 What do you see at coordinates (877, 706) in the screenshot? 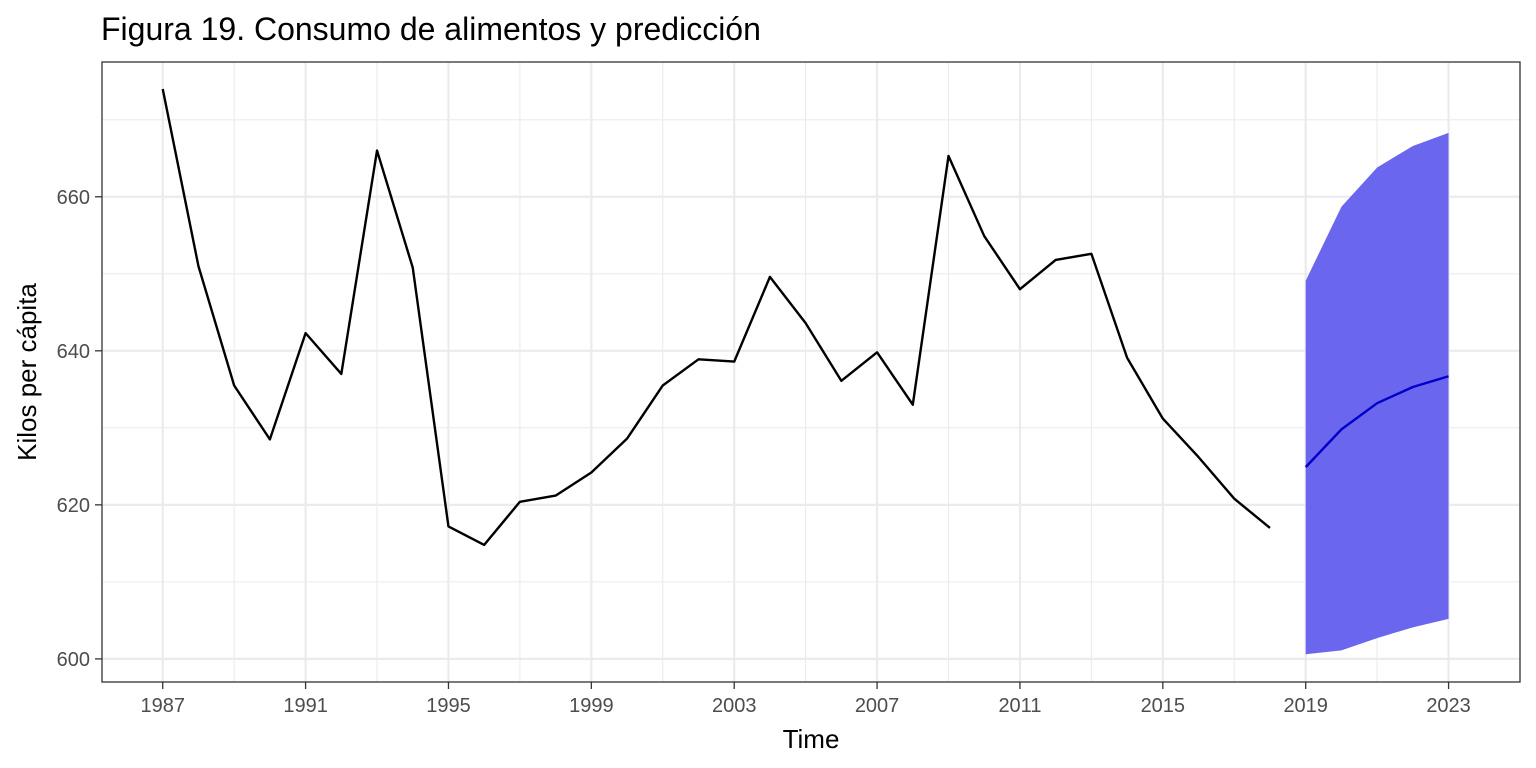
I see `x-tick-label: 2007` at bounding box center [877, 706].